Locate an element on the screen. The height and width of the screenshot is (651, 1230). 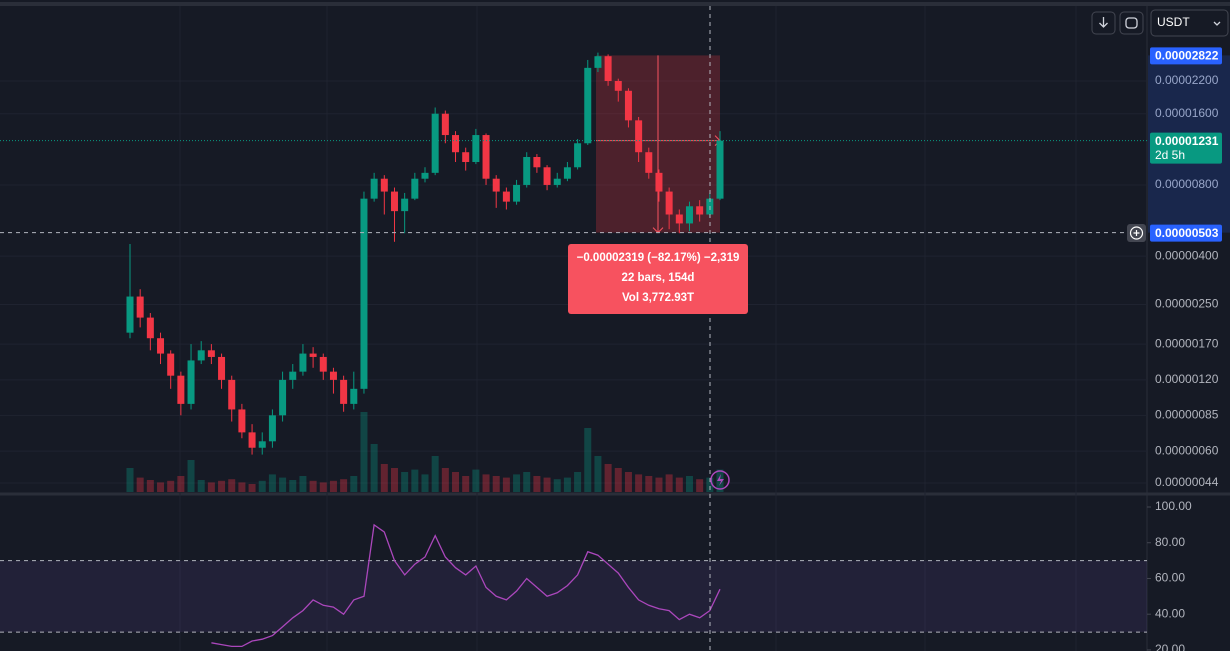
currency-dropdown is located at coordinates (1189, 23).